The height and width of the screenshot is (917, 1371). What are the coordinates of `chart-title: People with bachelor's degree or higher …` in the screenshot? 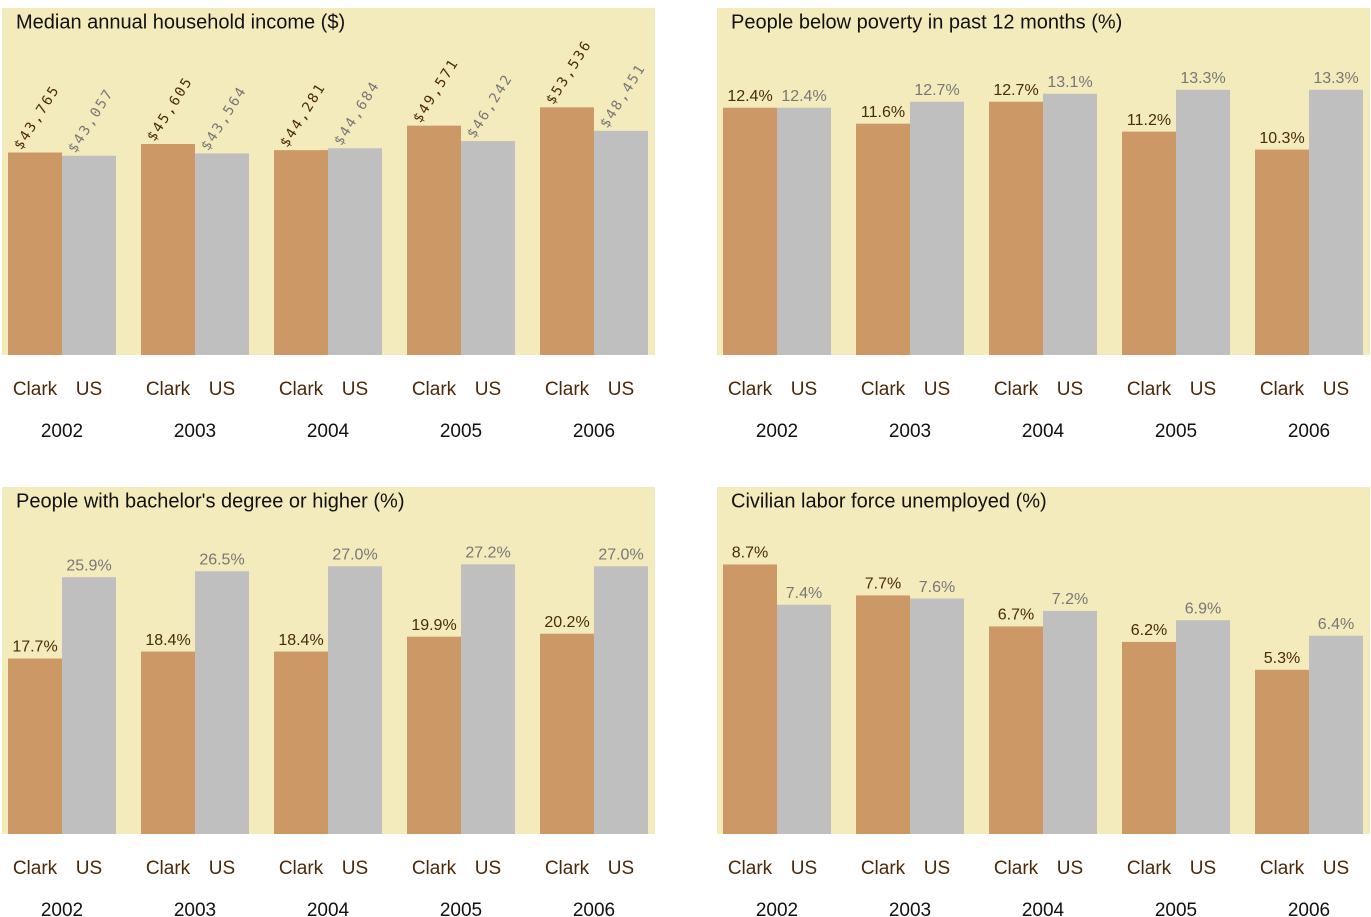 It's located at (210, 501).